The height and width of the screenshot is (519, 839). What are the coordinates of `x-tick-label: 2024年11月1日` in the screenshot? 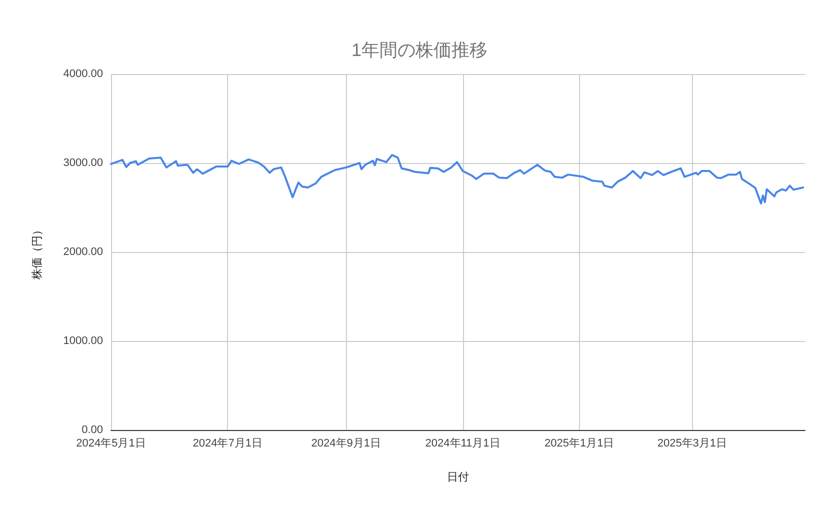 It's located at (462, 444).